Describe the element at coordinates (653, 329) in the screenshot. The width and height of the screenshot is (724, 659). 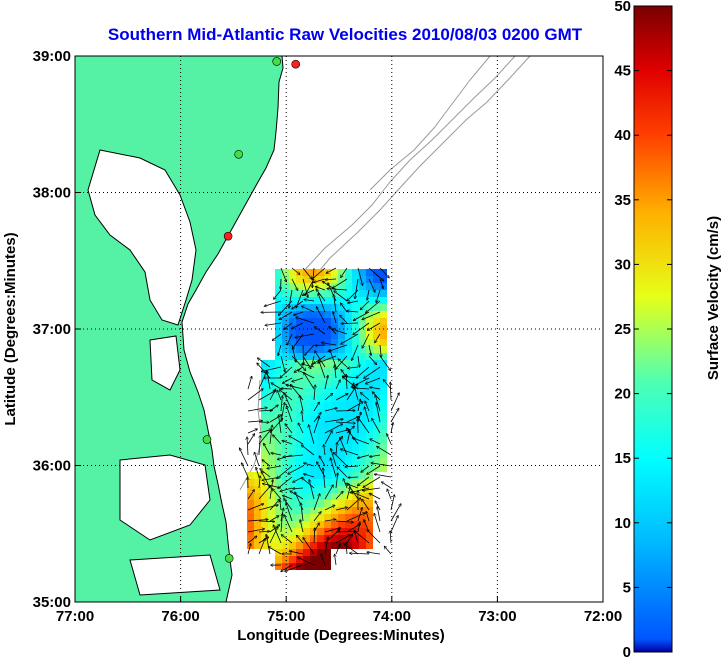
I see `colorbar-scale` at that location.